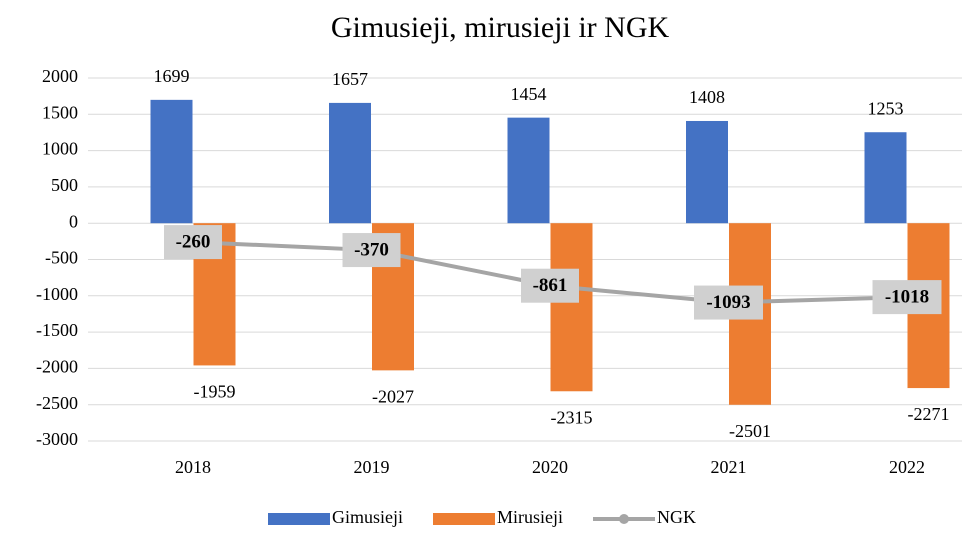  Describe the element at coordinates (729, 467) in the screenshot. I see `x-tick-label: 2021` at that location.